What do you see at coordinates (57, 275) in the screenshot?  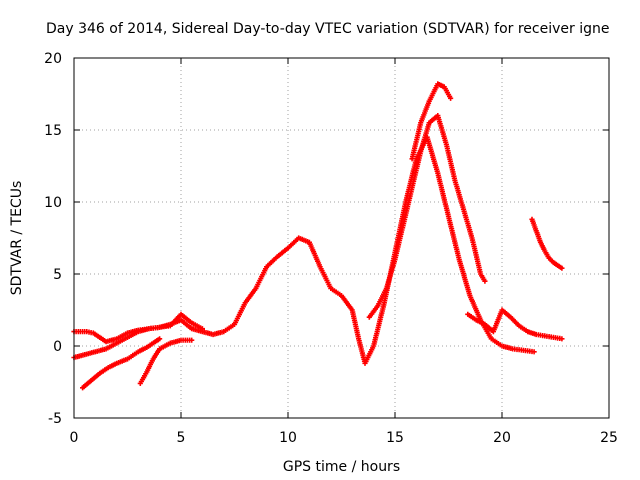 I see `y-tick-label: 5` at bounding box center [57, 275].